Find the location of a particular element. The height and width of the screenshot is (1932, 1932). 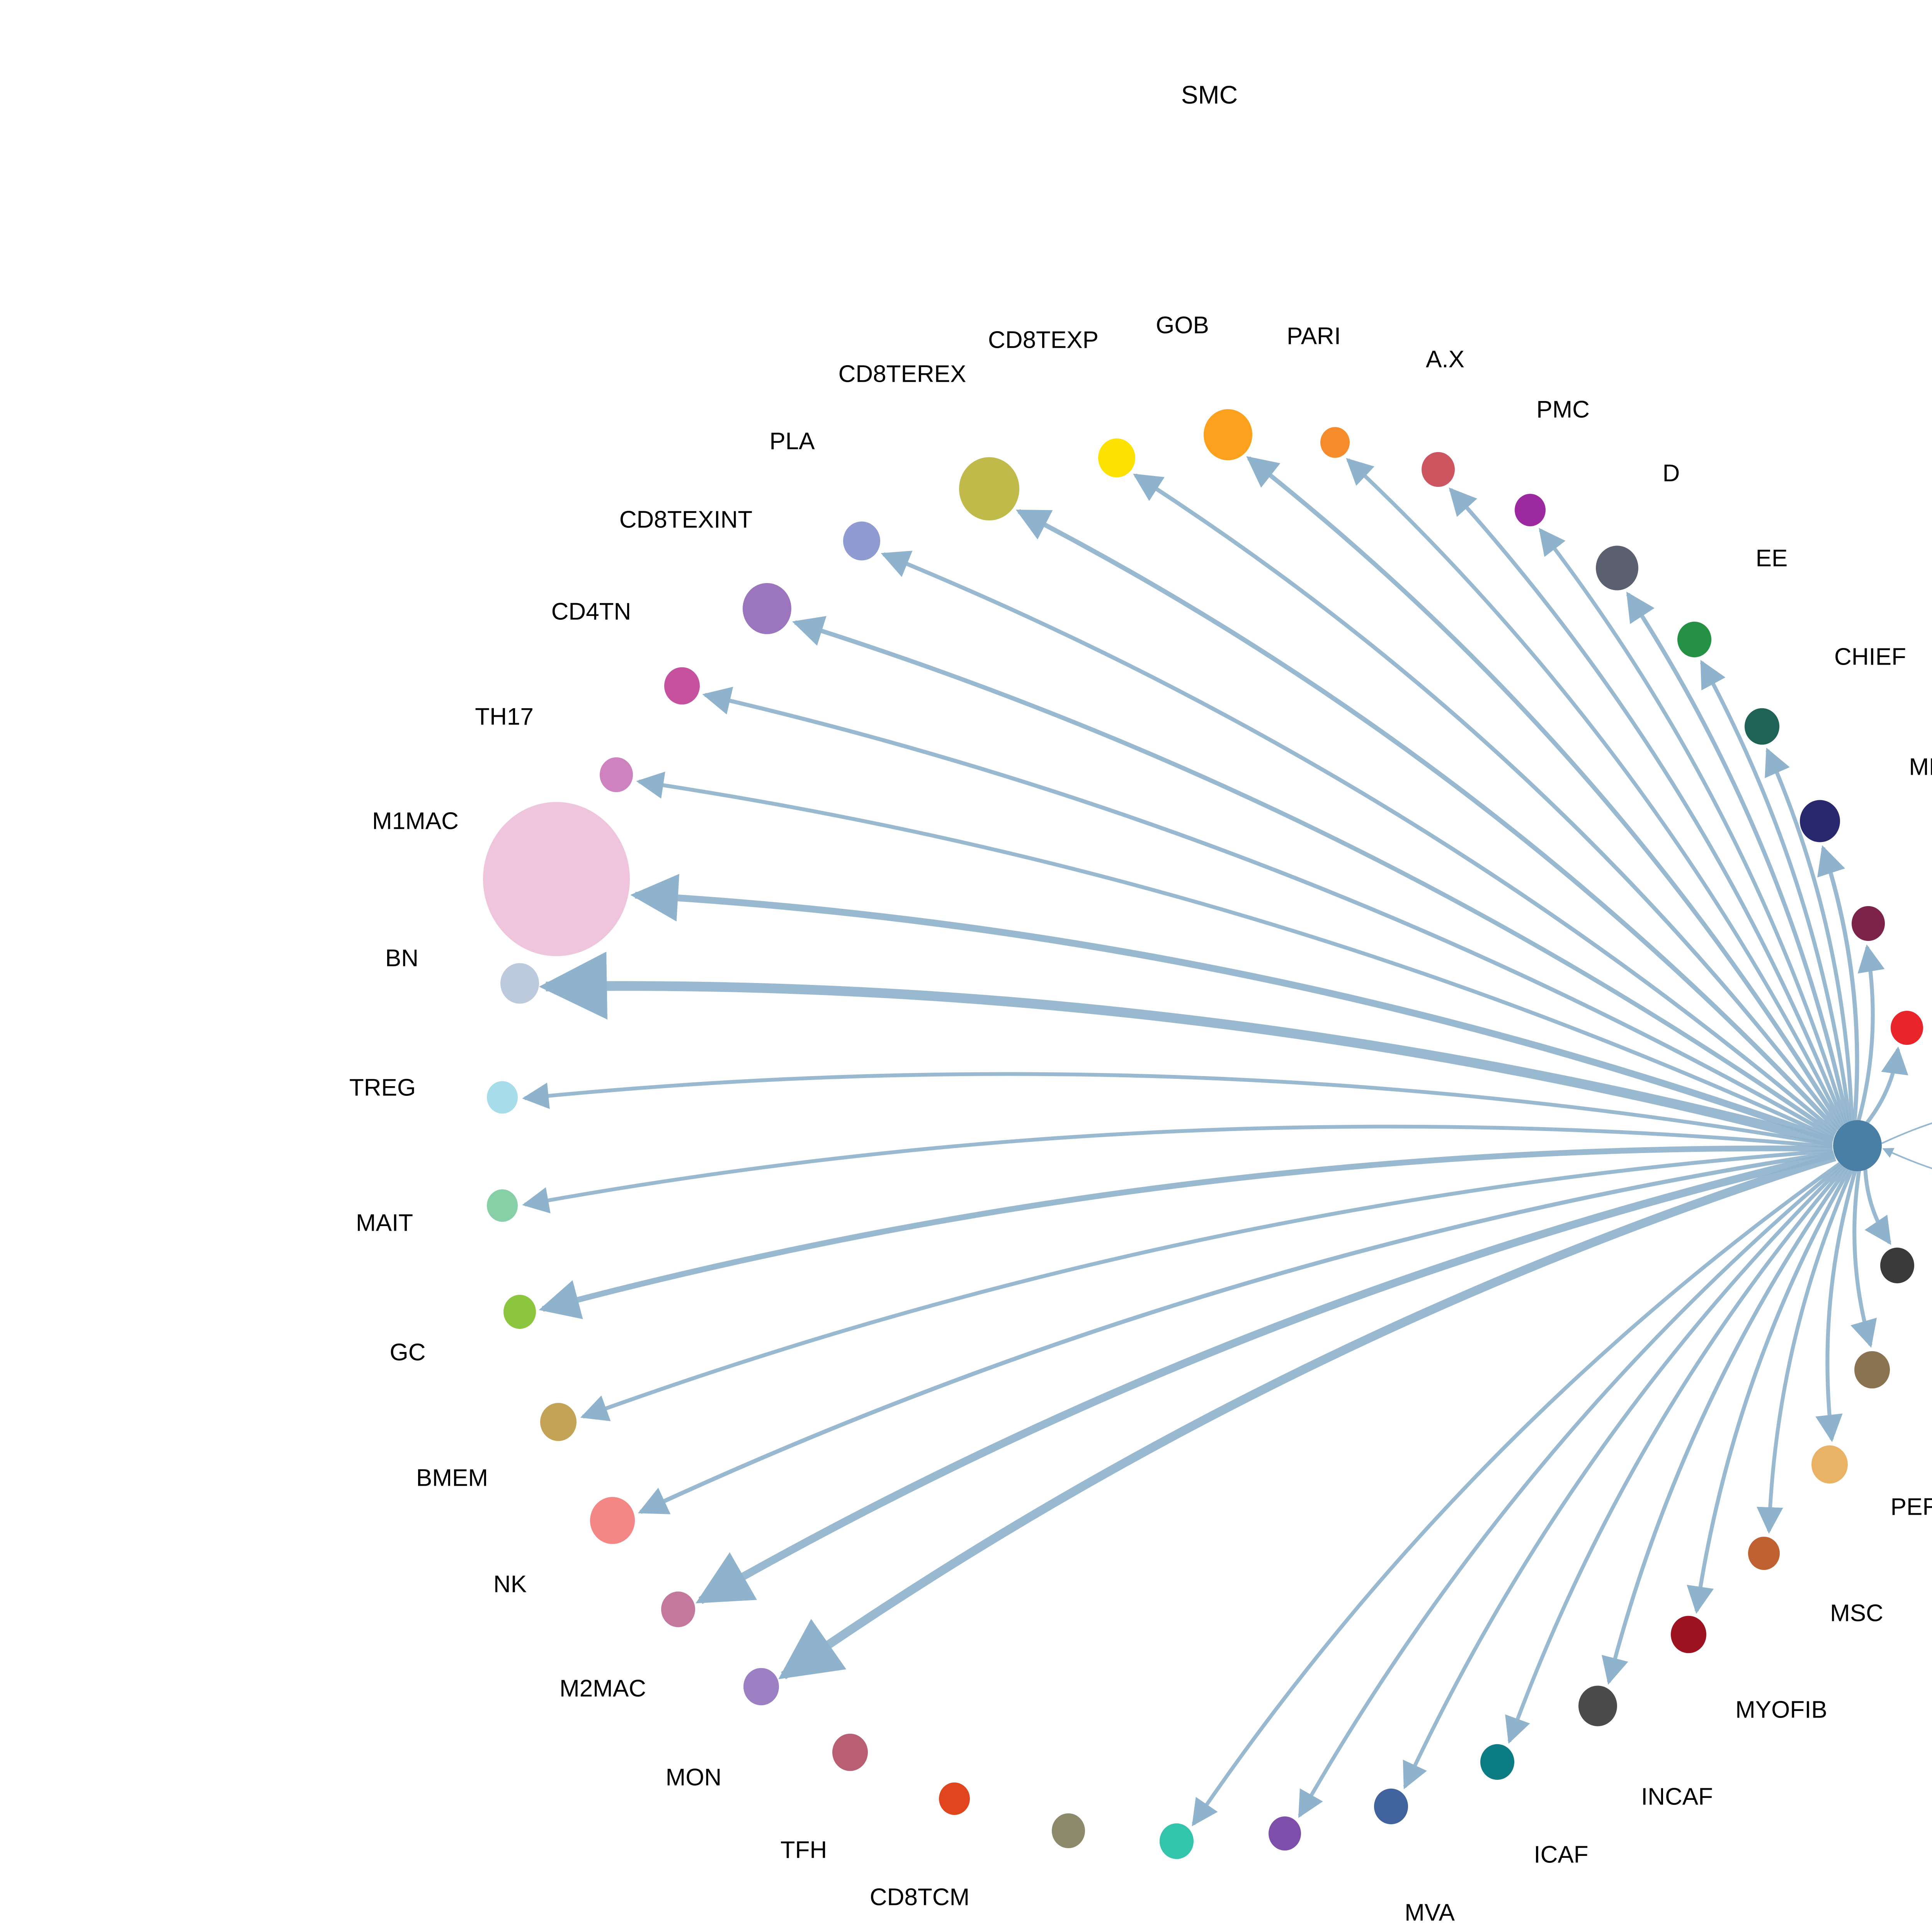

edge-smc-self-loop is located at coordinates (1907, 1145).